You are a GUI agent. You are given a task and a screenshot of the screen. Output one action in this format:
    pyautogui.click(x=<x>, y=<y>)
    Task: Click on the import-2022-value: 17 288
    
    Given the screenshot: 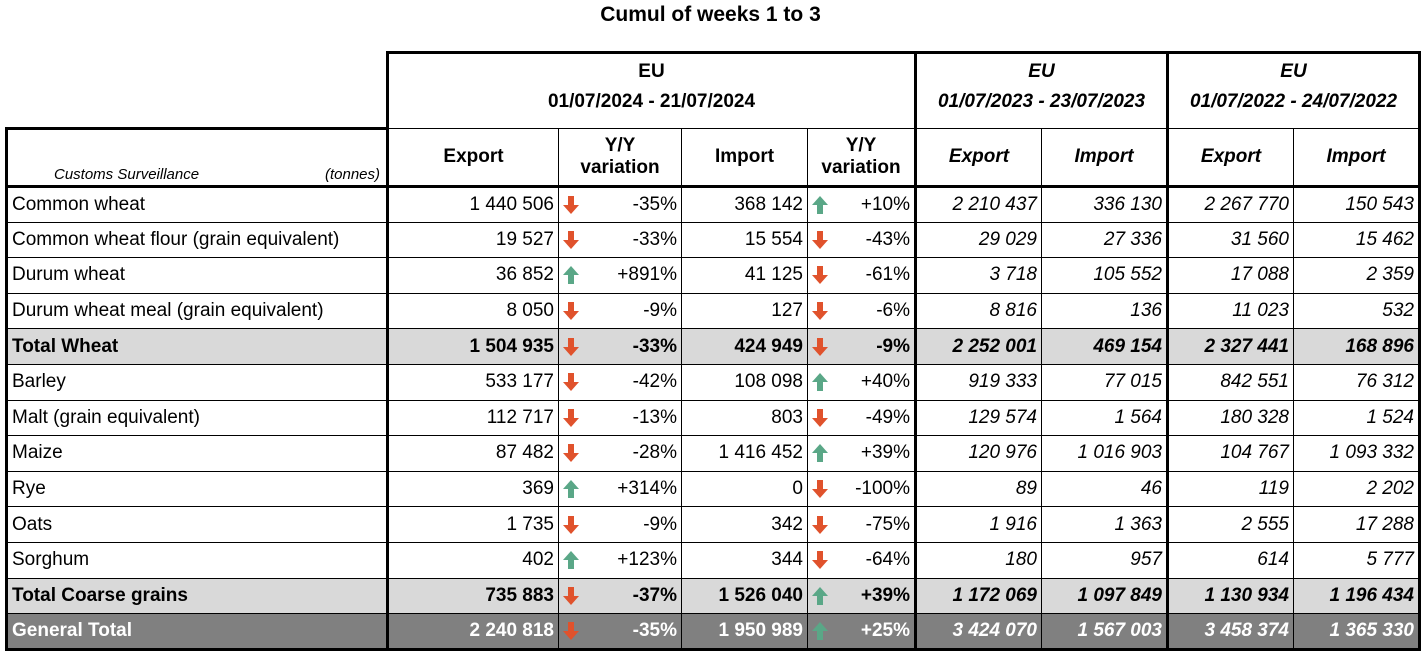 What is the action you would take?
    pyautogui.click(x=1357, y=524)
    